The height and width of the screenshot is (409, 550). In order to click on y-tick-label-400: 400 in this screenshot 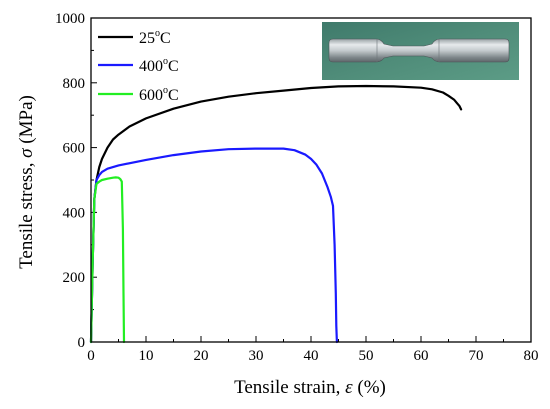, I will do `click(74, 213)`.